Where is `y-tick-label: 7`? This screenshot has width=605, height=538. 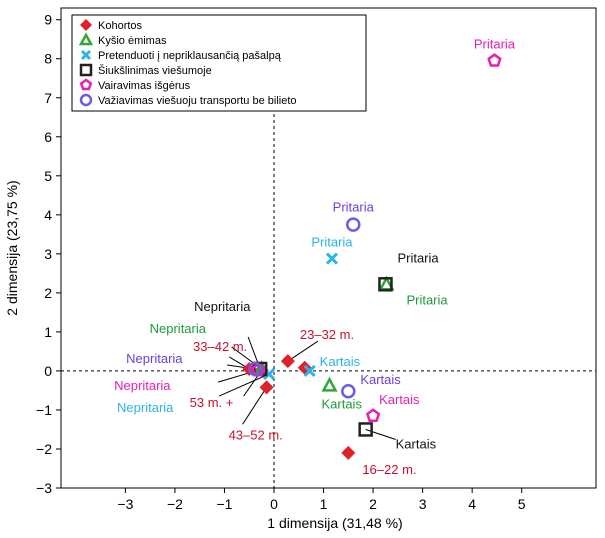
y-tick-label: 7 is located at coordinates (48, 98).